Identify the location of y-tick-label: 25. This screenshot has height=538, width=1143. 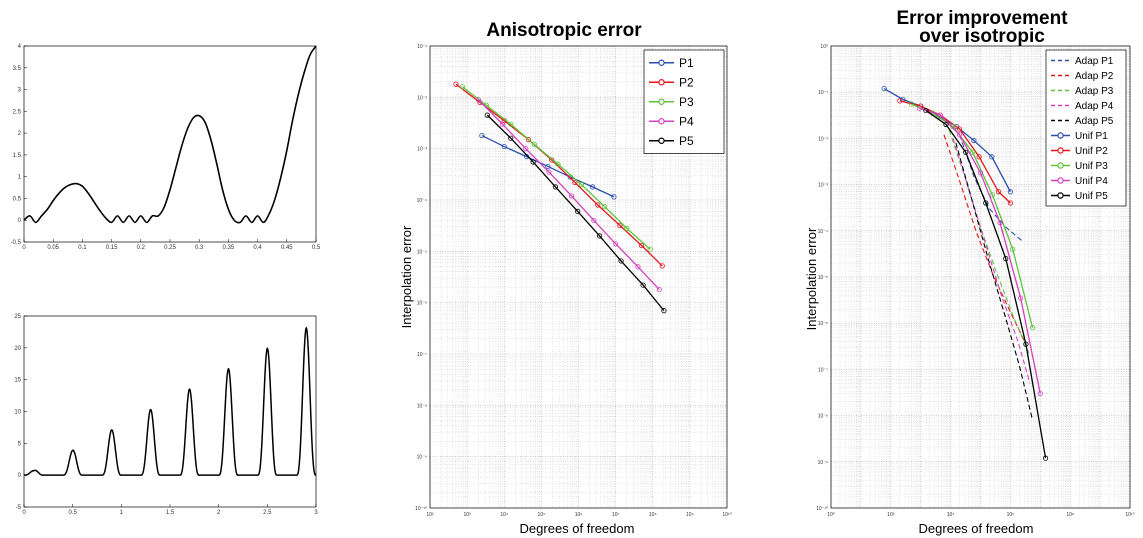
(17, 317).